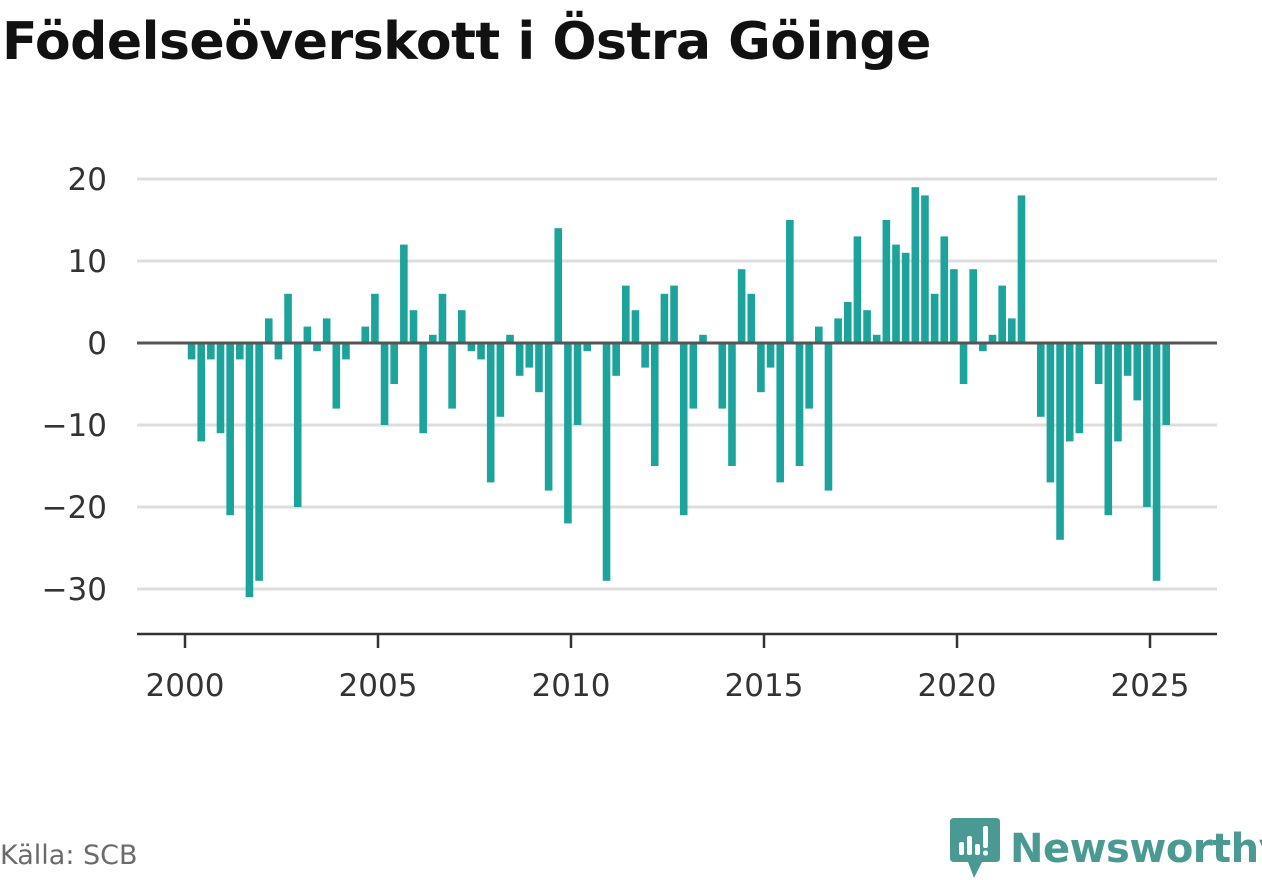 This screenshot has height=880, width=1262. Describe the element at coordinates (69, 855) in the screenshot. I see `source-note: Källa: SCB` at that location.